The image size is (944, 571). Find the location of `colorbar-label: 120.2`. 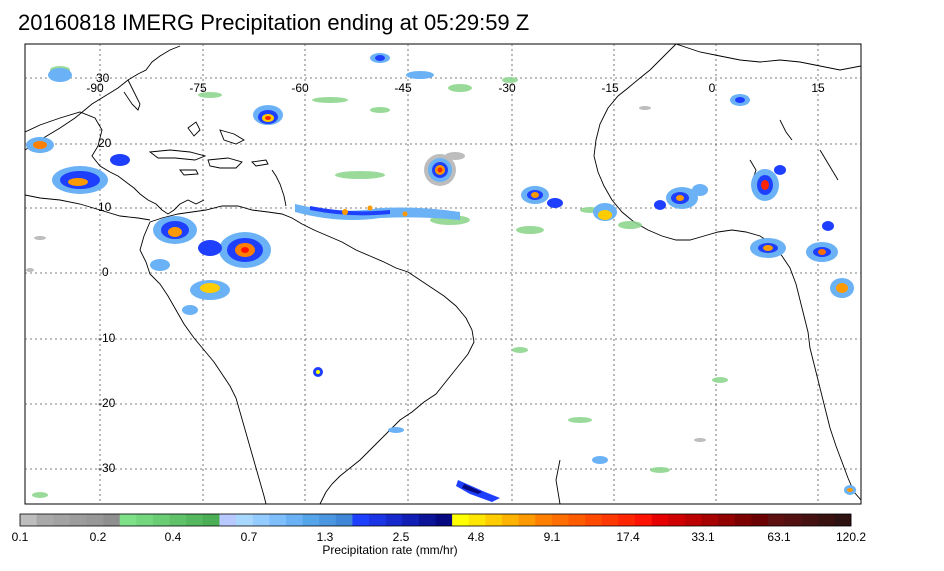

colorbar-label: 120.2 is located at coordinates (851, 537).